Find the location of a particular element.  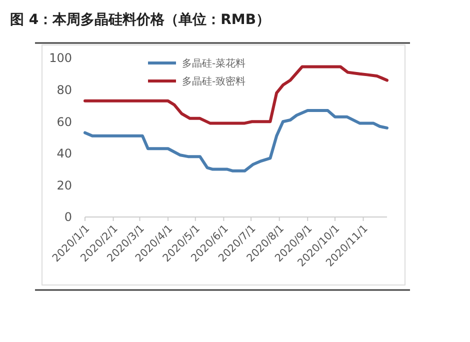

y-tick-label: 40 is located at coordinates (64, 153).